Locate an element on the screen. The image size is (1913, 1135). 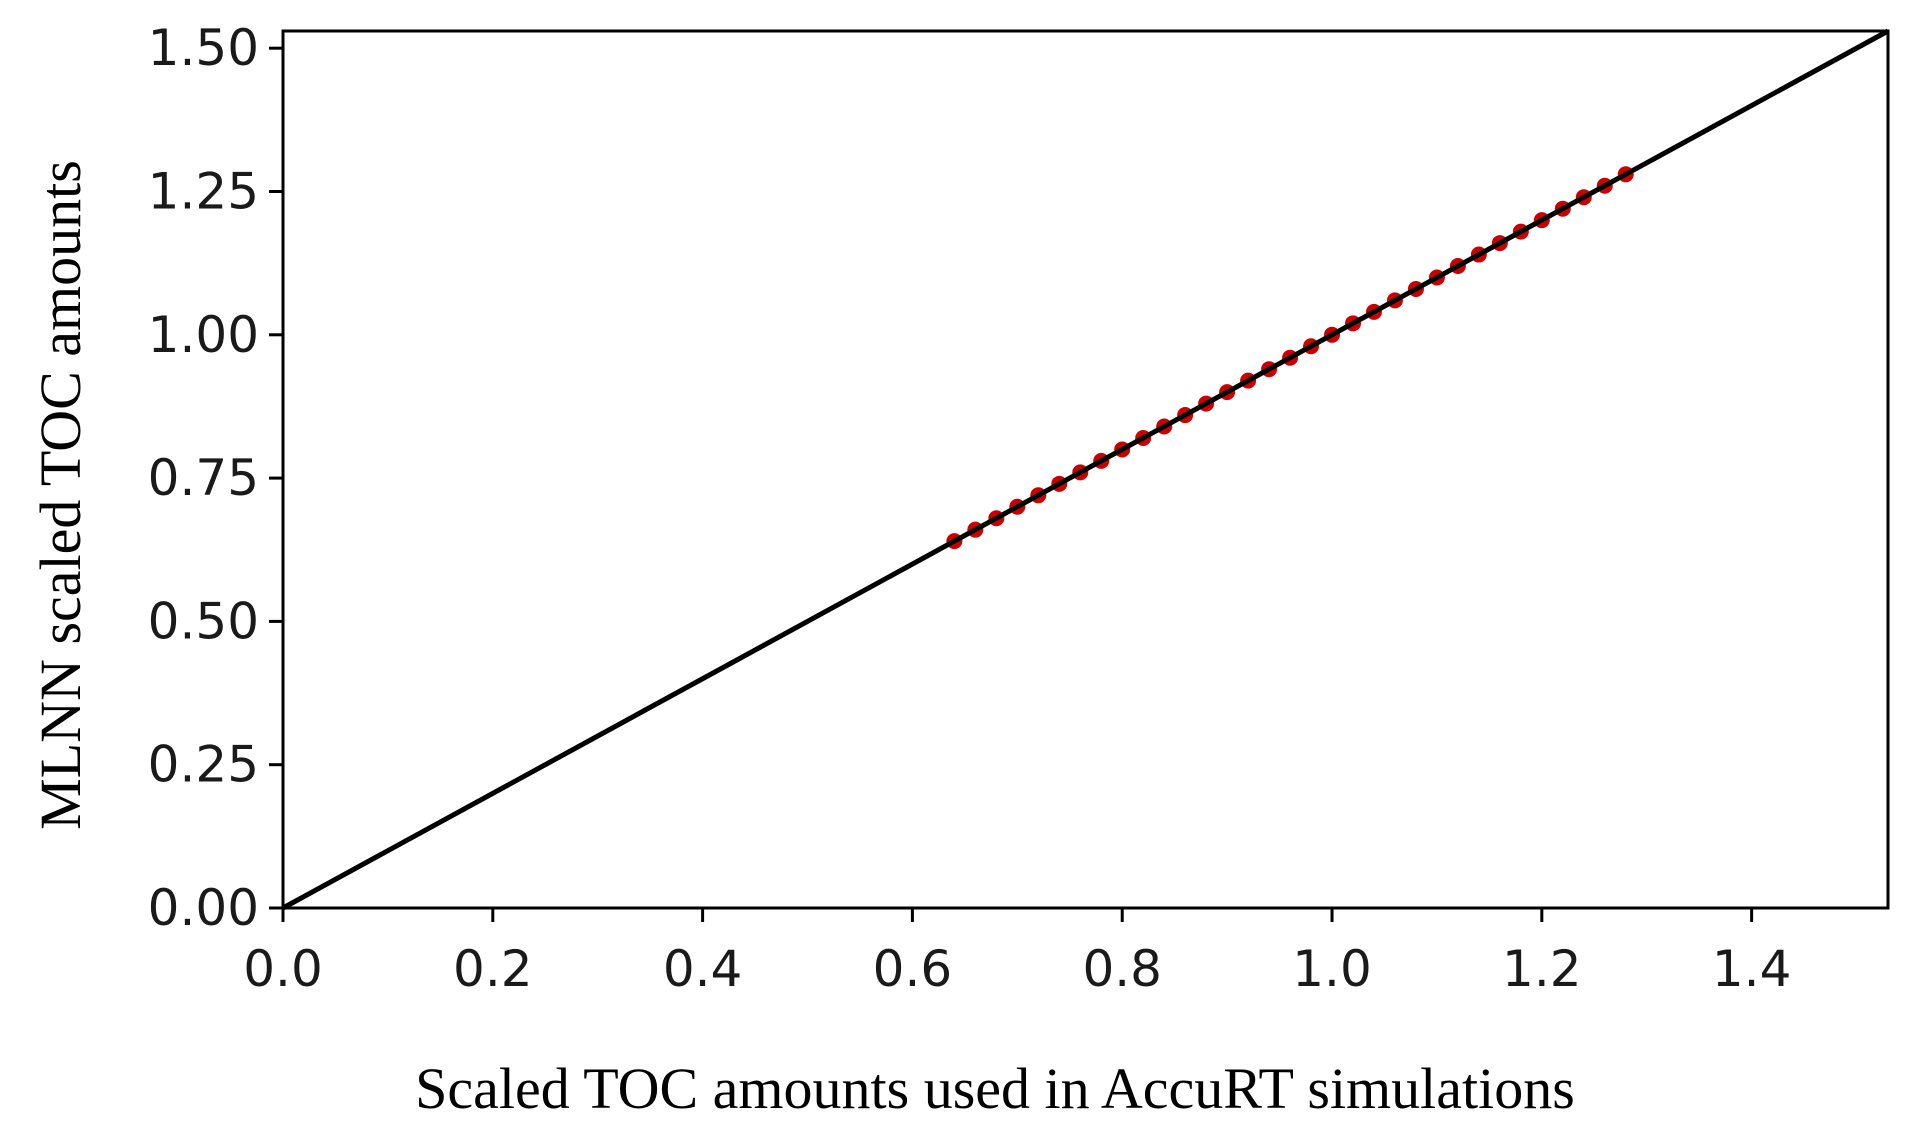
x-tick-label: 0.6 is located at coordinates (913, 969).